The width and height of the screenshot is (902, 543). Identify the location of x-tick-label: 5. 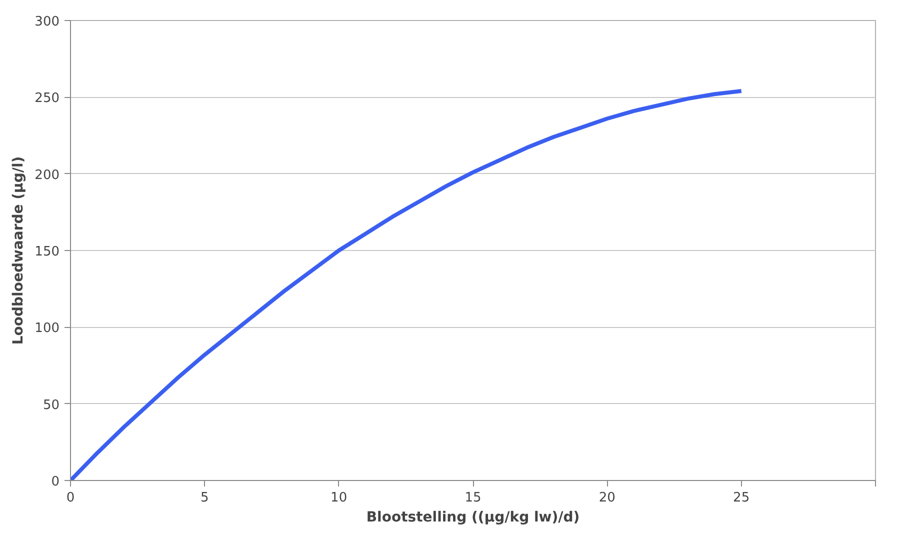
(204, 498).